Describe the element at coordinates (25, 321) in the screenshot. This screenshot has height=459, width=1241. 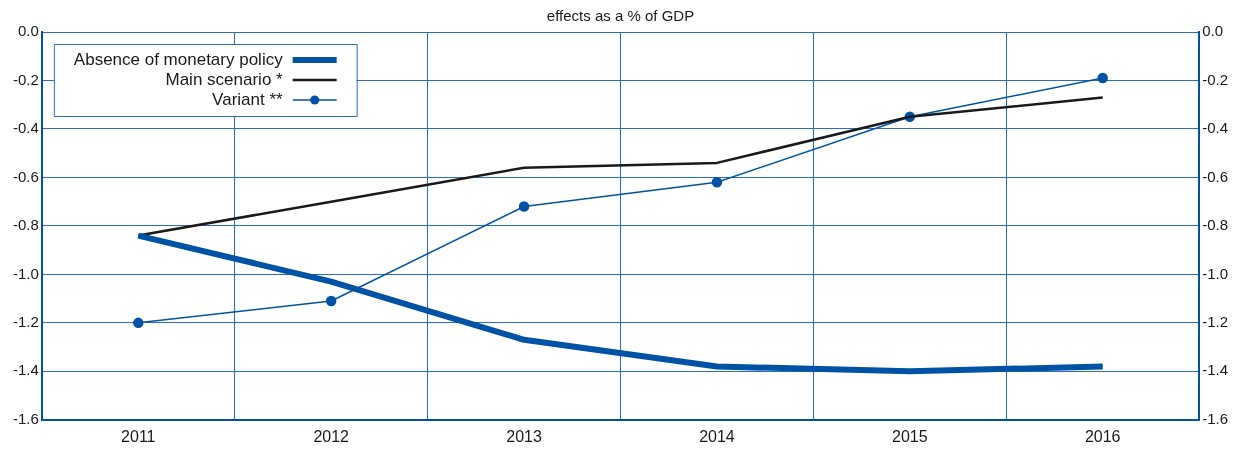
I see `y-tick-label: -1.2` at that location.